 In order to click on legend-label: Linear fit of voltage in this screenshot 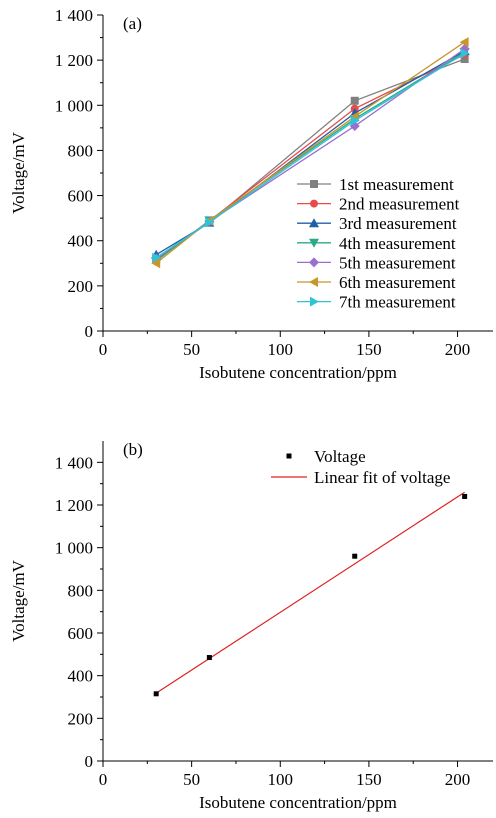, I will do `click(382, 477)`.